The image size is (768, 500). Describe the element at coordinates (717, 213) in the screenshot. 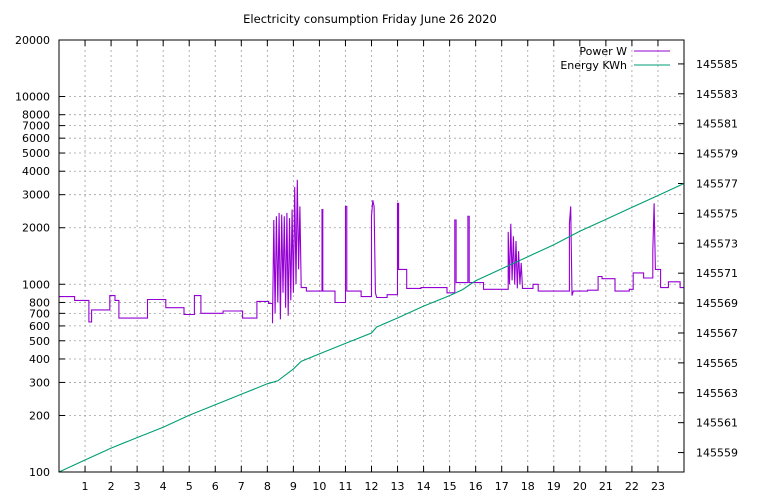

I see `y-right-tick-label: 145575` at that location.